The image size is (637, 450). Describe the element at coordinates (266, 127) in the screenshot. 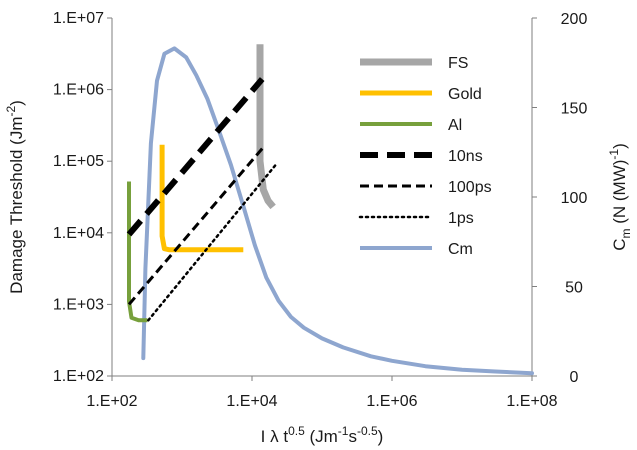

I see `series-line-fs` at that location.